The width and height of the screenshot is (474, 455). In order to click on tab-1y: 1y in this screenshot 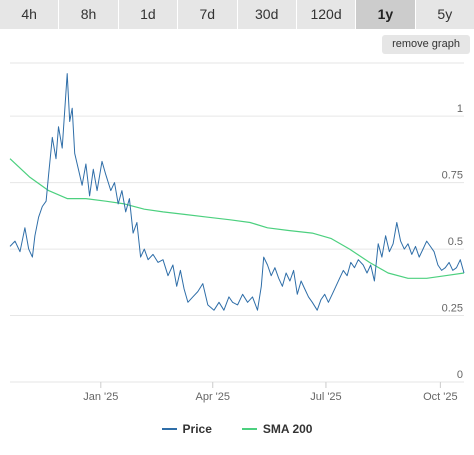, I will do `click(386, 14)`.